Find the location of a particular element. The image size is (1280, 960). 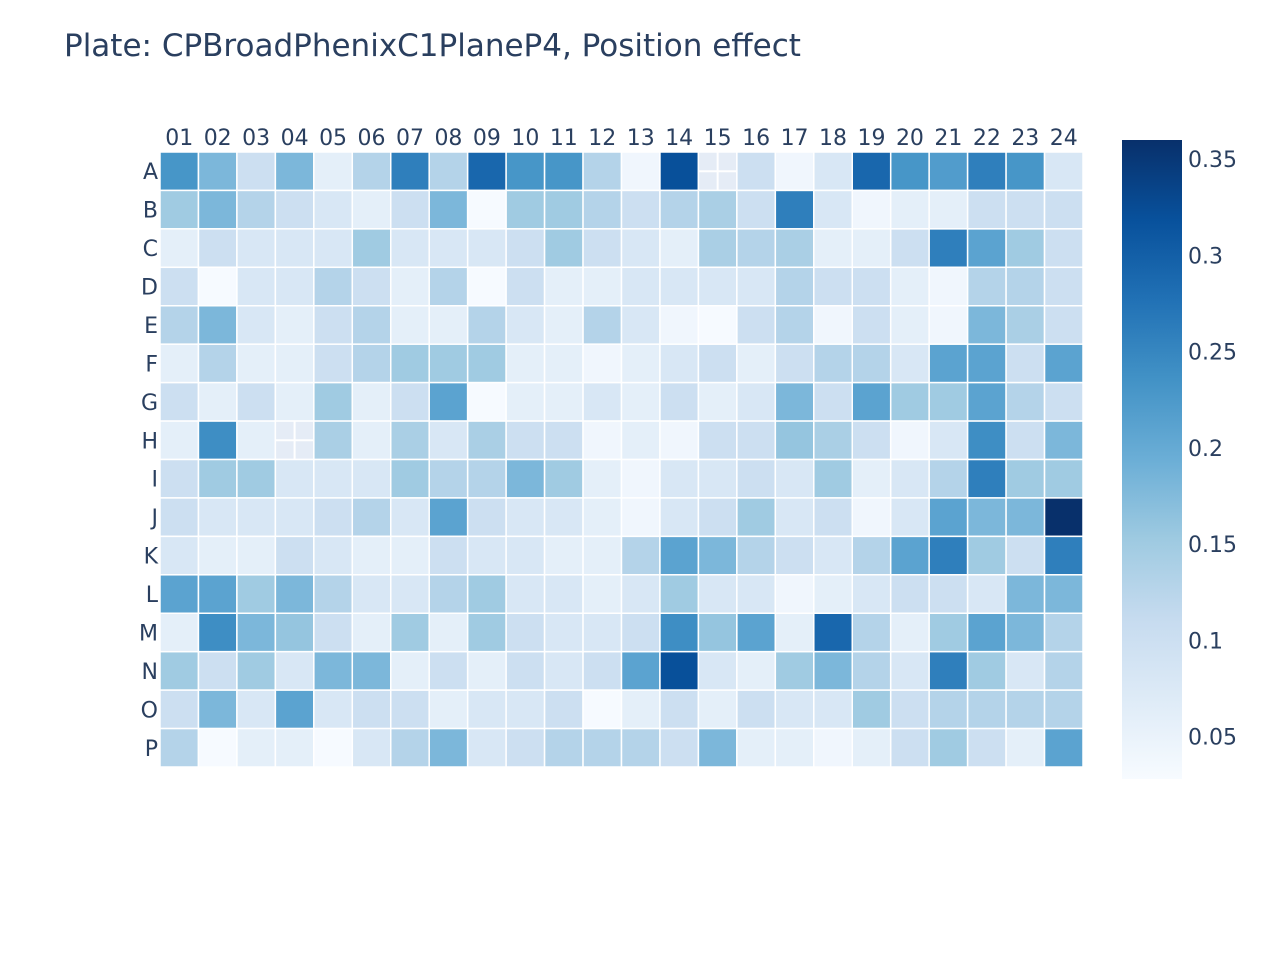

x-tick-label: 14 is located at coordinates (679, 138).